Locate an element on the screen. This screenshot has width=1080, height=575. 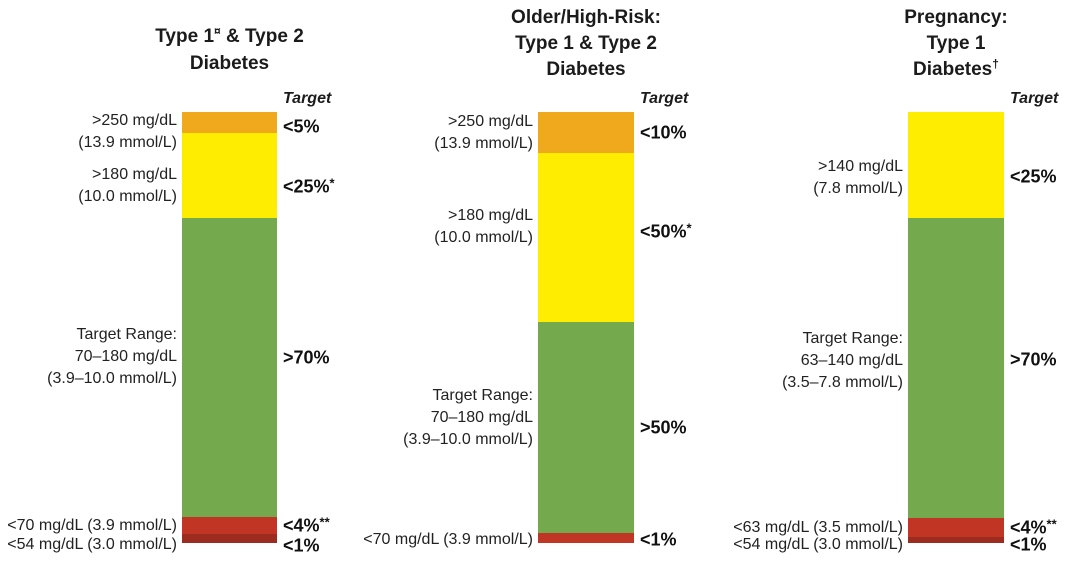
target-value: >50% is located at coordinates (663, 427).